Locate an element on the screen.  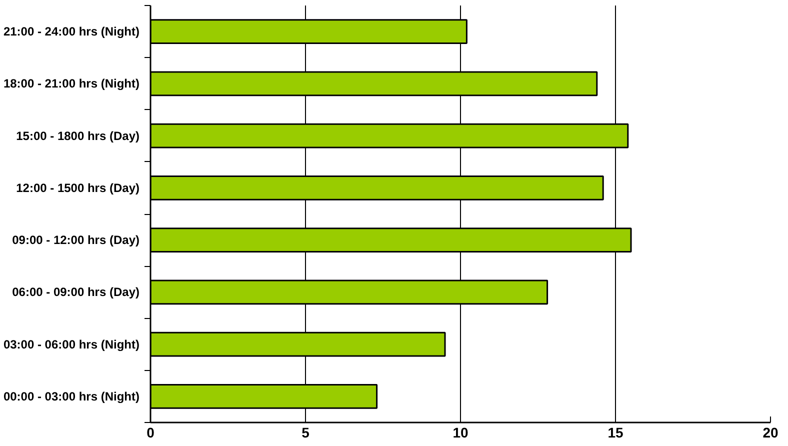
y-tick-label: 03:00 - 06:00 hrs (Night) is located at coordinates (71, 344).